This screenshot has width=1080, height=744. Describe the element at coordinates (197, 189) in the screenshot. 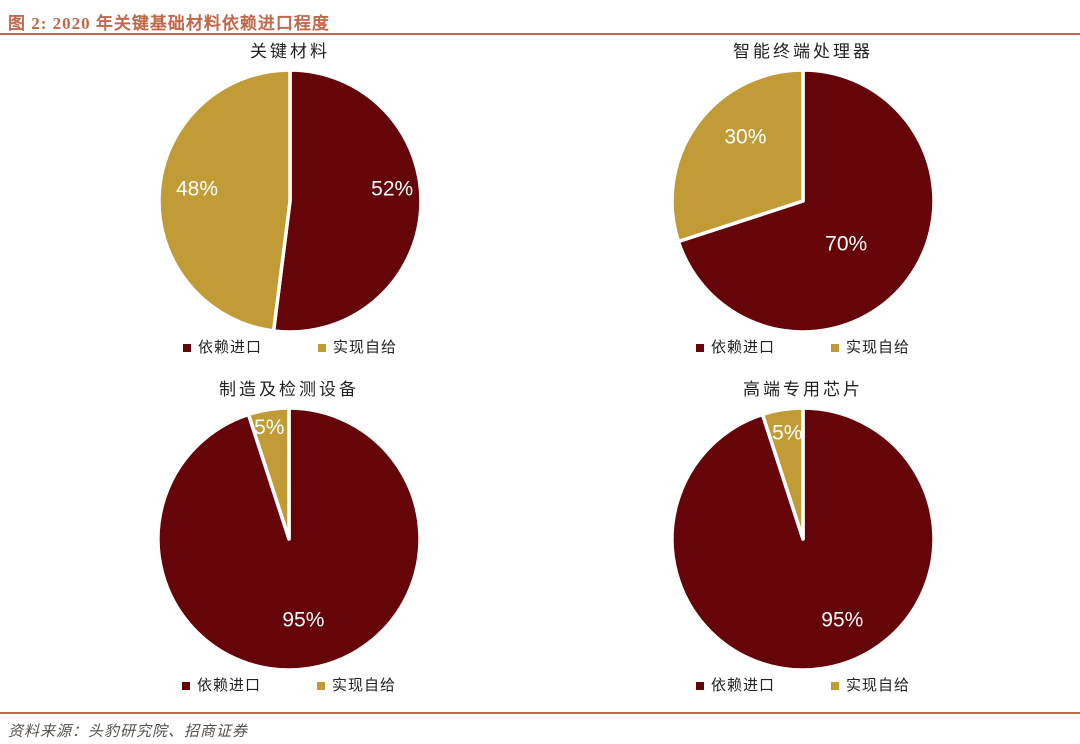

I see `slice-data-label: 48%` at that location.